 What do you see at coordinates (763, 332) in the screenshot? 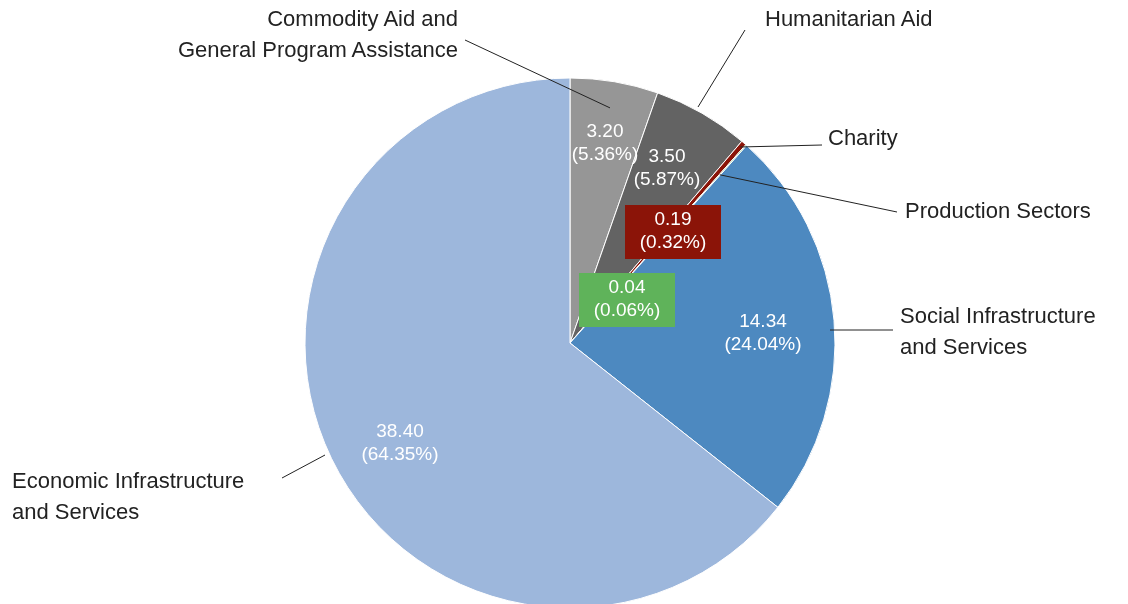
I see `data-label: 14.34 (24.04%)` at bounding box center [763, 332].